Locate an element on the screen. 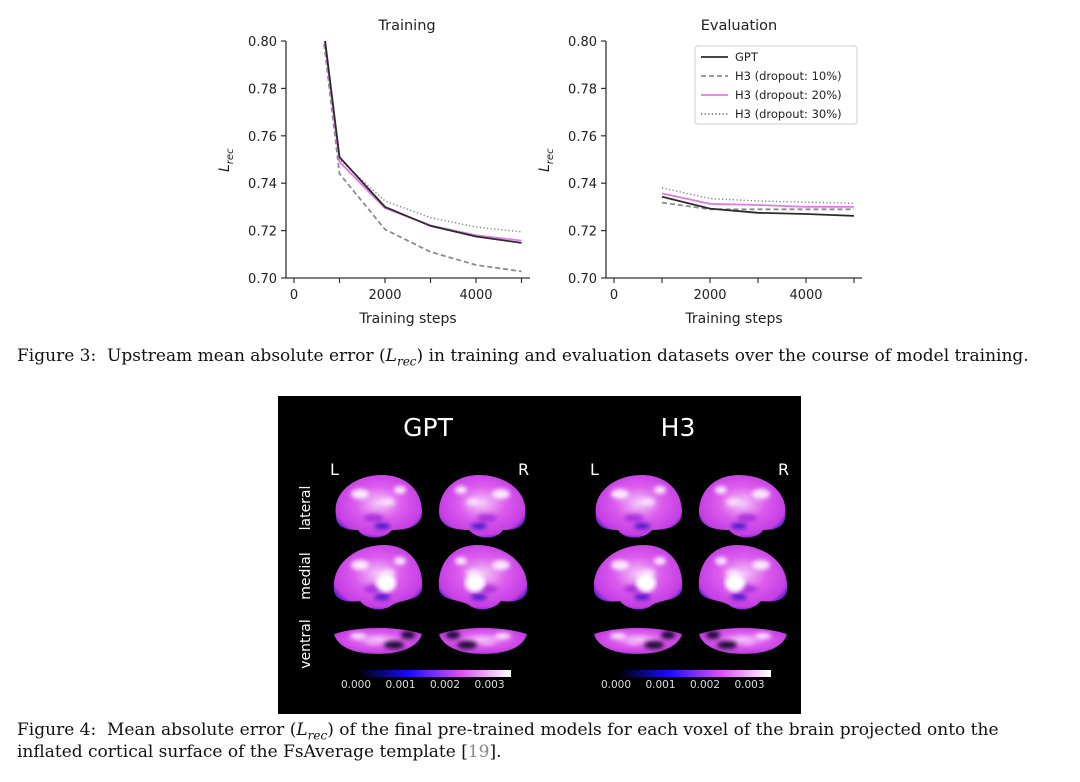  brain-h3-left-medial is located at coordinates (638, 577).